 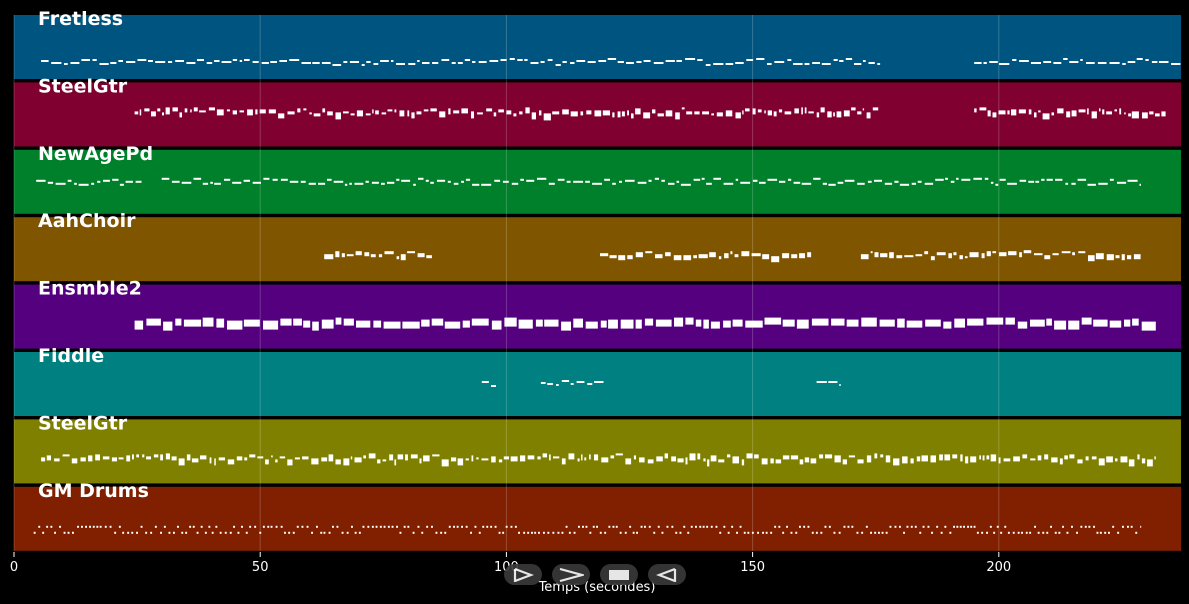 I want to click on rewind-button, so click(x=667, y=574).